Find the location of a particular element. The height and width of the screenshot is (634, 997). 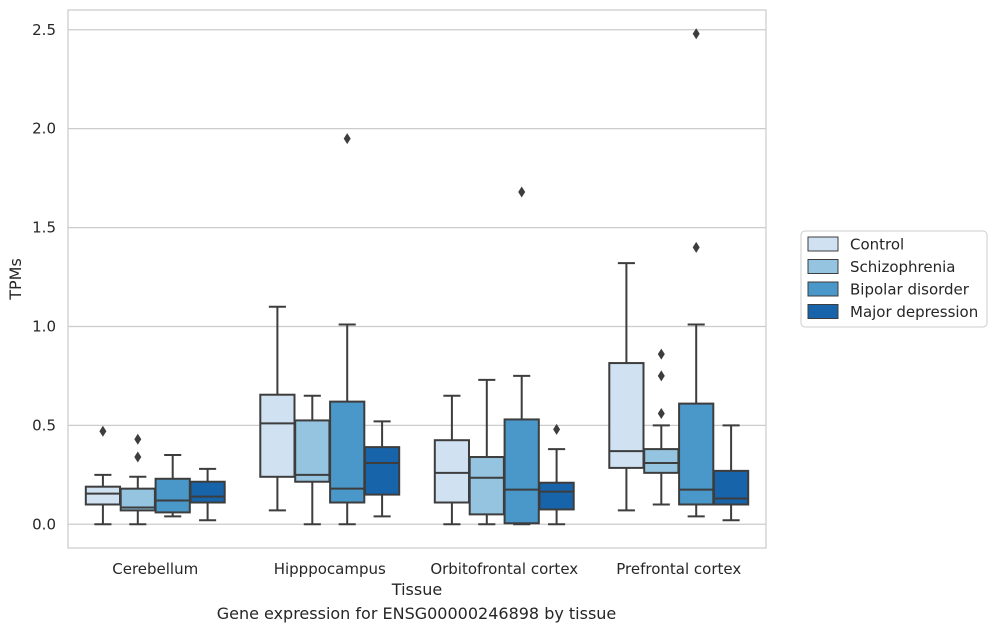

legend-frame is located at coordinates (894, 279).